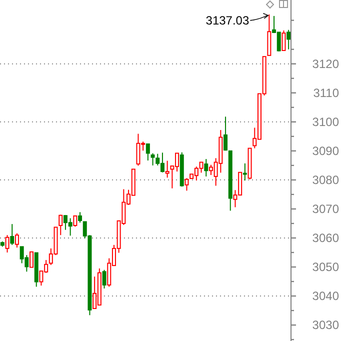  What do you see at coordinates (326, 325) in the screenshot?
I see `y-tick-label: 3030` at bounding box center [326, 325].